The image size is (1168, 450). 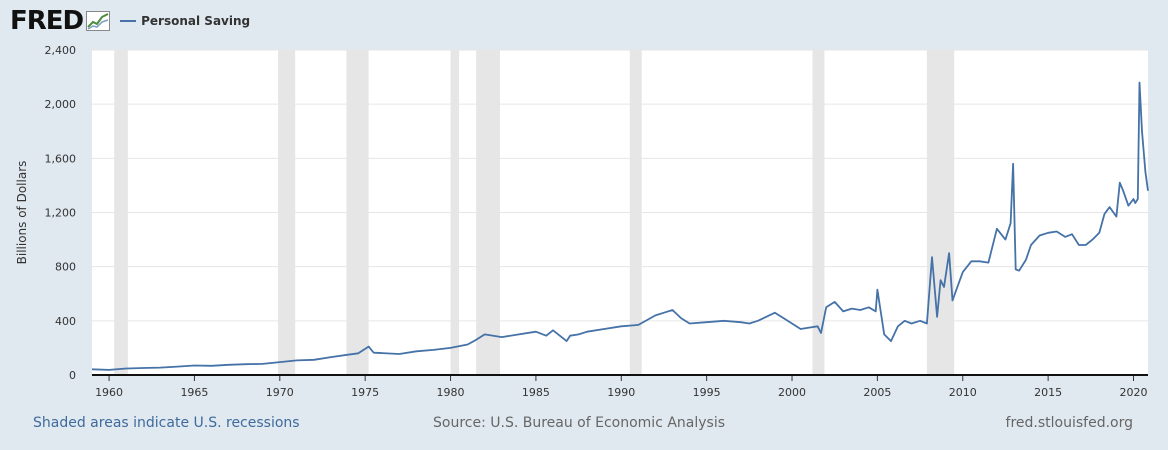 I want to click on y-axis-label: Billions of Dollars, so click(x=22, y=213).